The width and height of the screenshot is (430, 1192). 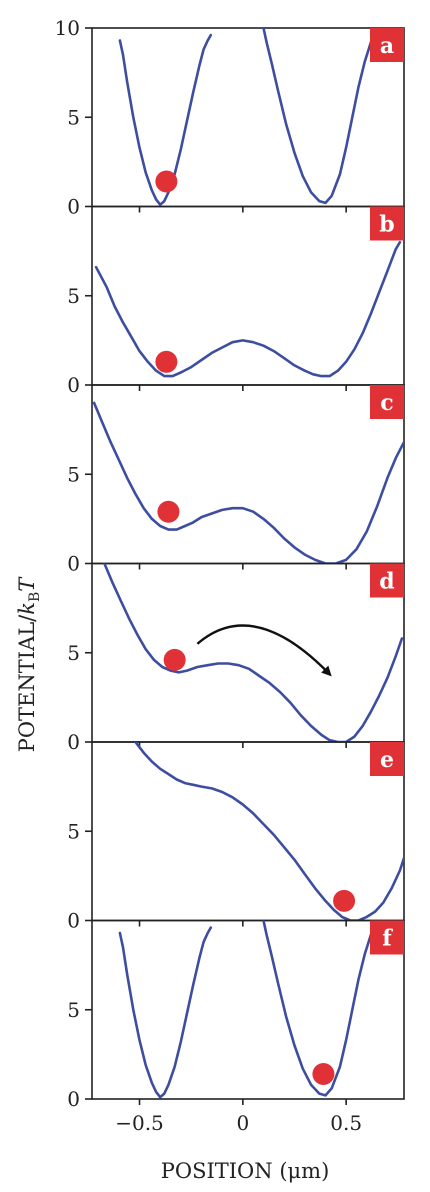 I want to click on panel-a: 10 5 0 a, so click(x=230, y=117).